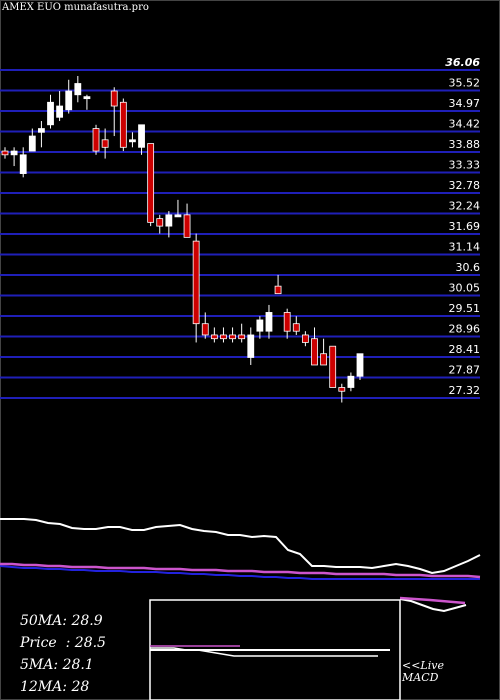  Describe the element at coordinates (432, 600) in the screenshot. I see `ma-pink-tail` at that location.